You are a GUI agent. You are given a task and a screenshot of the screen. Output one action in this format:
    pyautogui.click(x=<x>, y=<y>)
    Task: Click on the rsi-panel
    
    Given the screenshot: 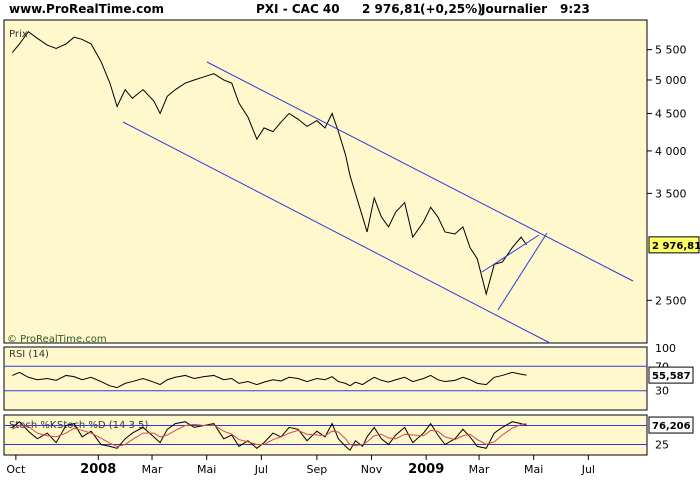 What is the action you would take?
    pyautogui.click(x=325, y=378)
    